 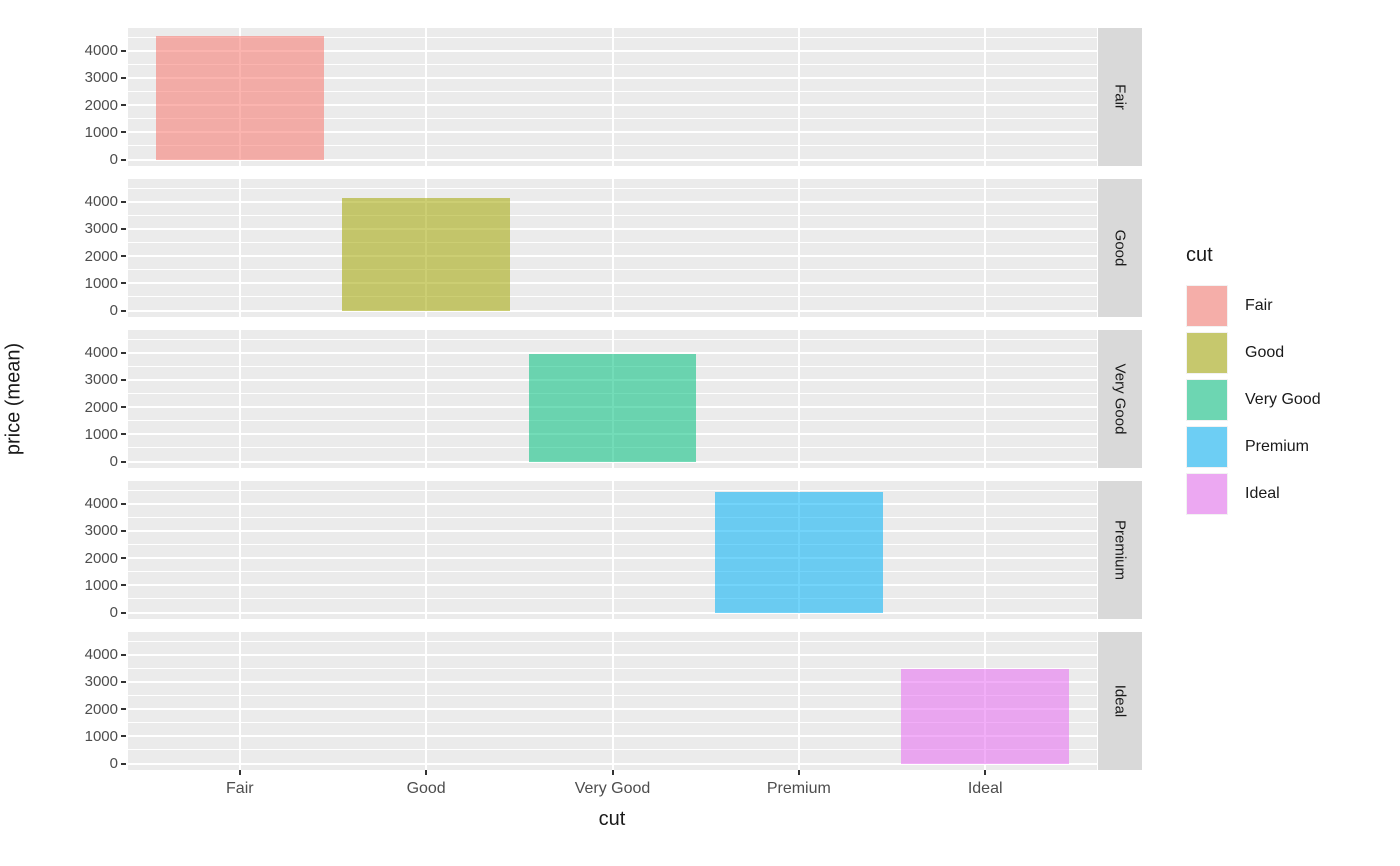 I want to click on facet-strip-label: Good, so click(x=1120, y=248).